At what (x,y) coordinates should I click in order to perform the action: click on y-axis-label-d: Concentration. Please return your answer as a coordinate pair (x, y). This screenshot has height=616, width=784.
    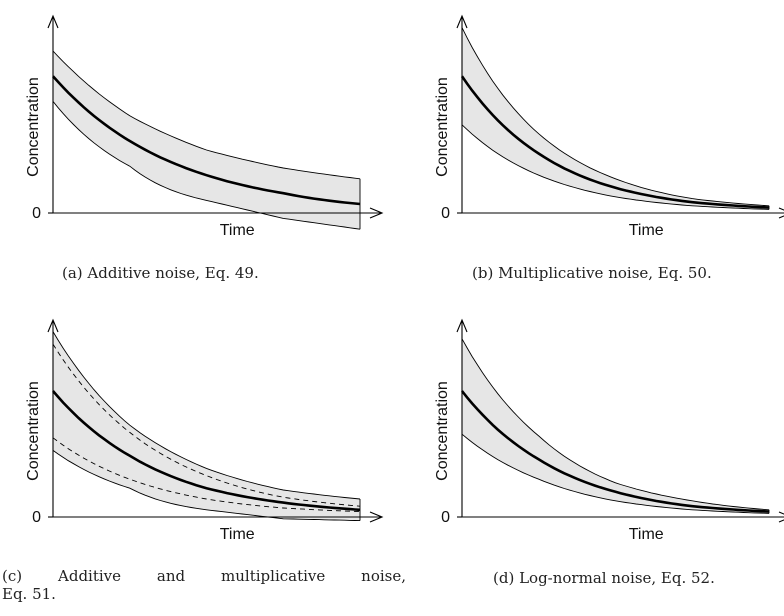
    Looking at the image, I should click on (442, 431).